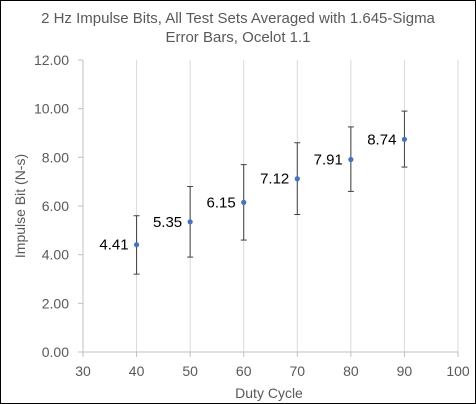 The width and height of the screenshot is (476, 404). What do you see at coordinates (328, 160) in the screenshot?
I see `data-label: 7.91` at bounding box center [328, 160].